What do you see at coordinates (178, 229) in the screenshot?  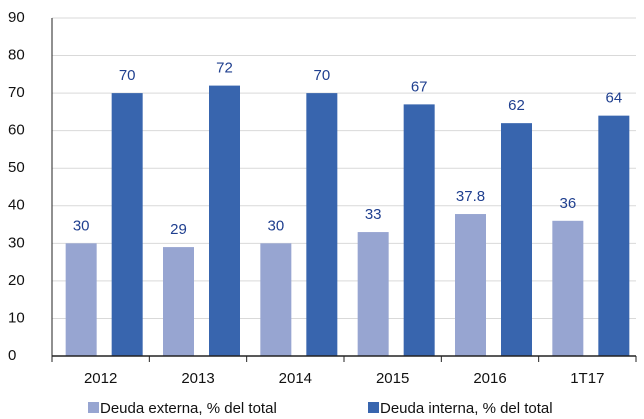 I see `value-label: 29` at bounding box center [178, 229].